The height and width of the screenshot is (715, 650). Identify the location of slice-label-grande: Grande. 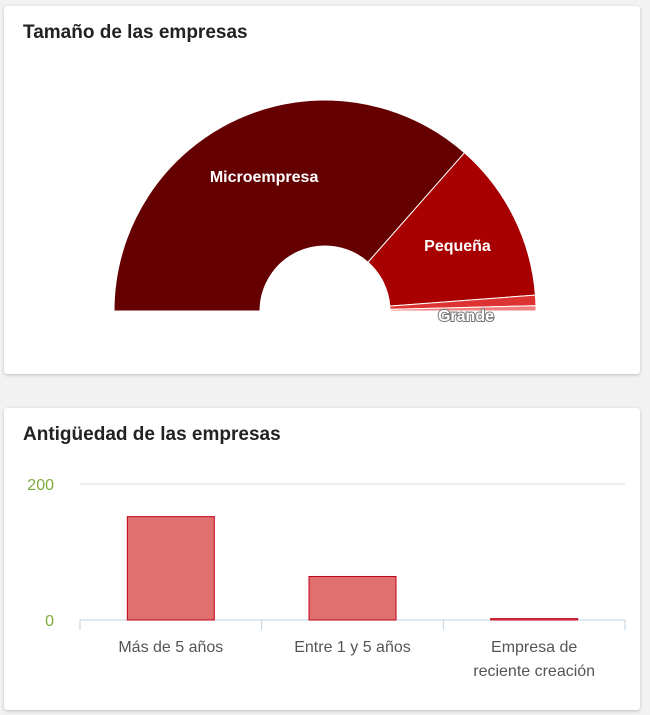
(466, 316).